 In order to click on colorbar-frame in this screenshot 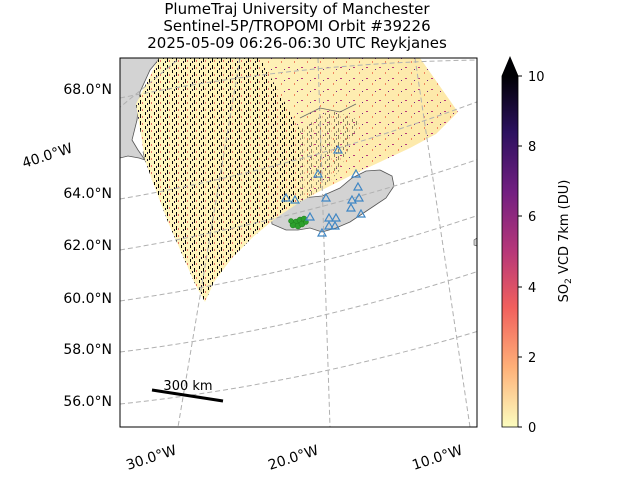, I will do `click(510, 241)`.